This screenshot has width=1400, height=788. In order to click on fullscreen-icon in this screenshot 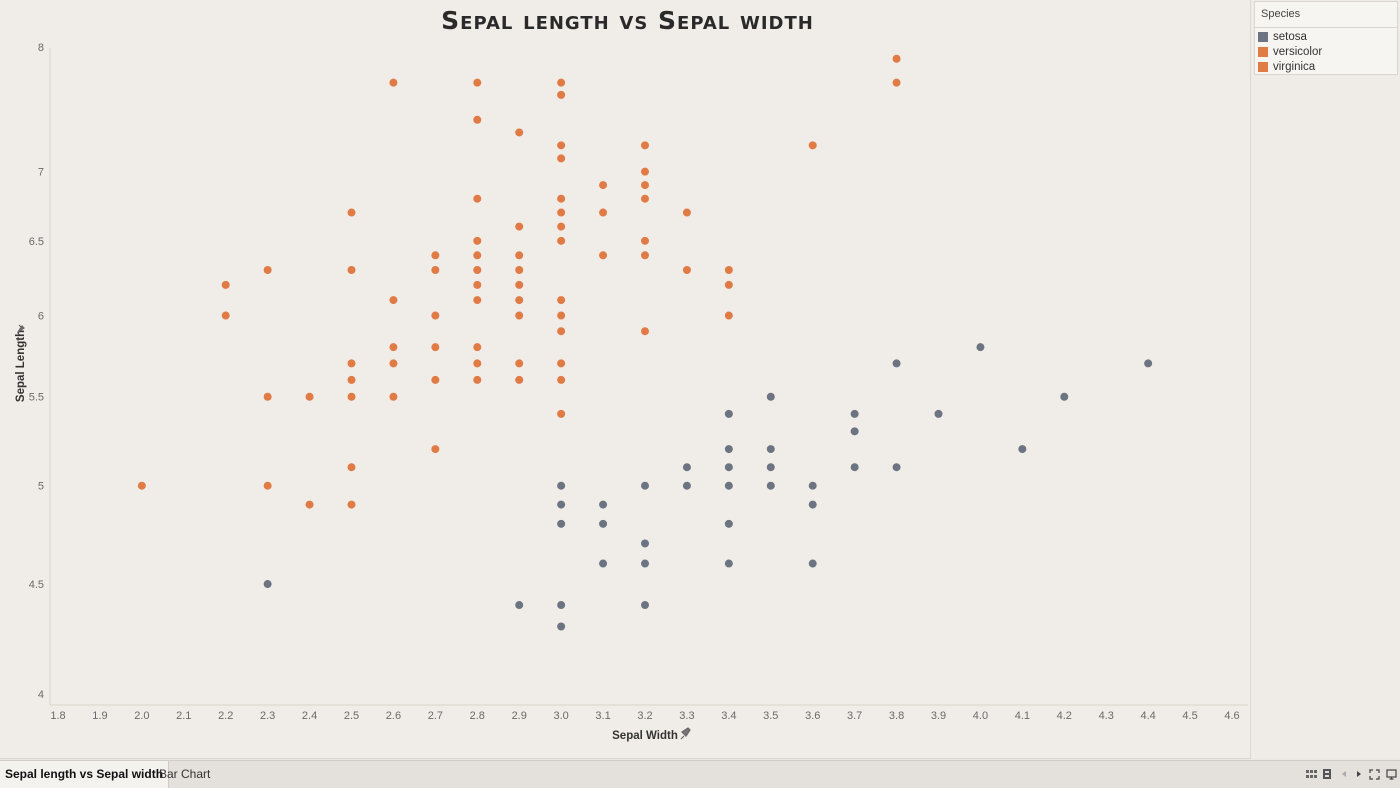, I will do `click(1374, 775)`.